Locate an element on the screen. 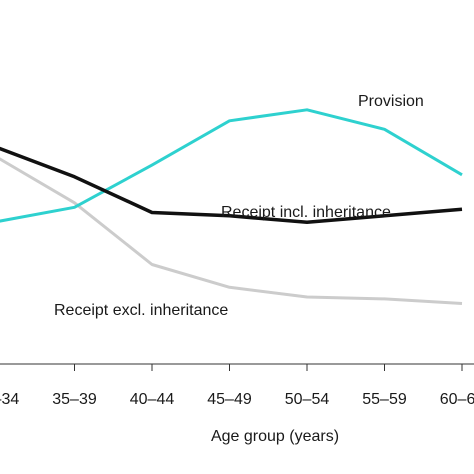 The width and height of the screenshot is (474, 474). x-tick-label: 35–39 is located at coordinates (74, 399).